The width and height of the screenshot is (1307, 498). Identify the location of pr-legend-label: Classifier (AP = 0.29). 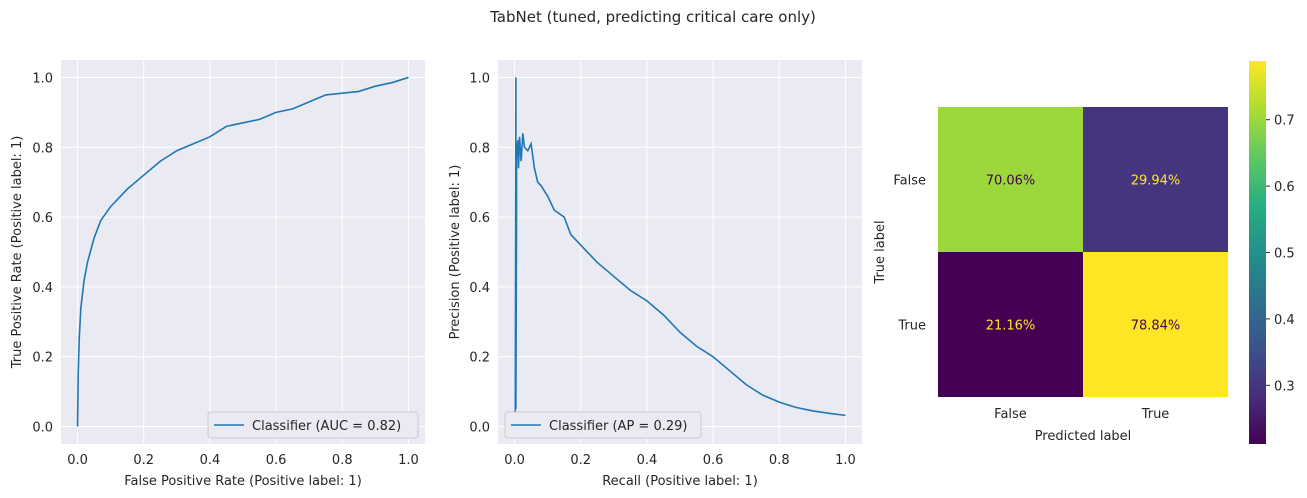
(618, 426).